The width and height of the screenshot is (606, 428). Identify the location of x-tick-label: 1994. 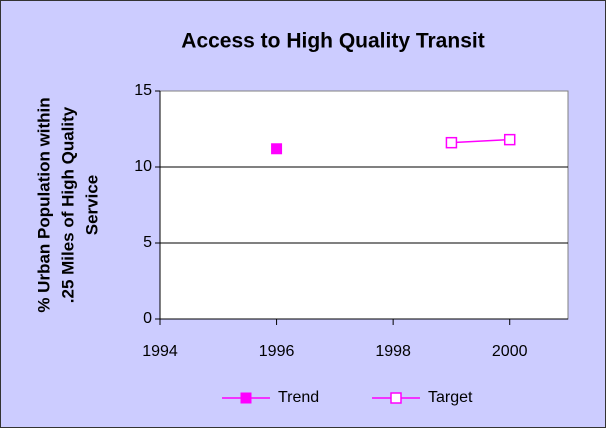
(160, 351).